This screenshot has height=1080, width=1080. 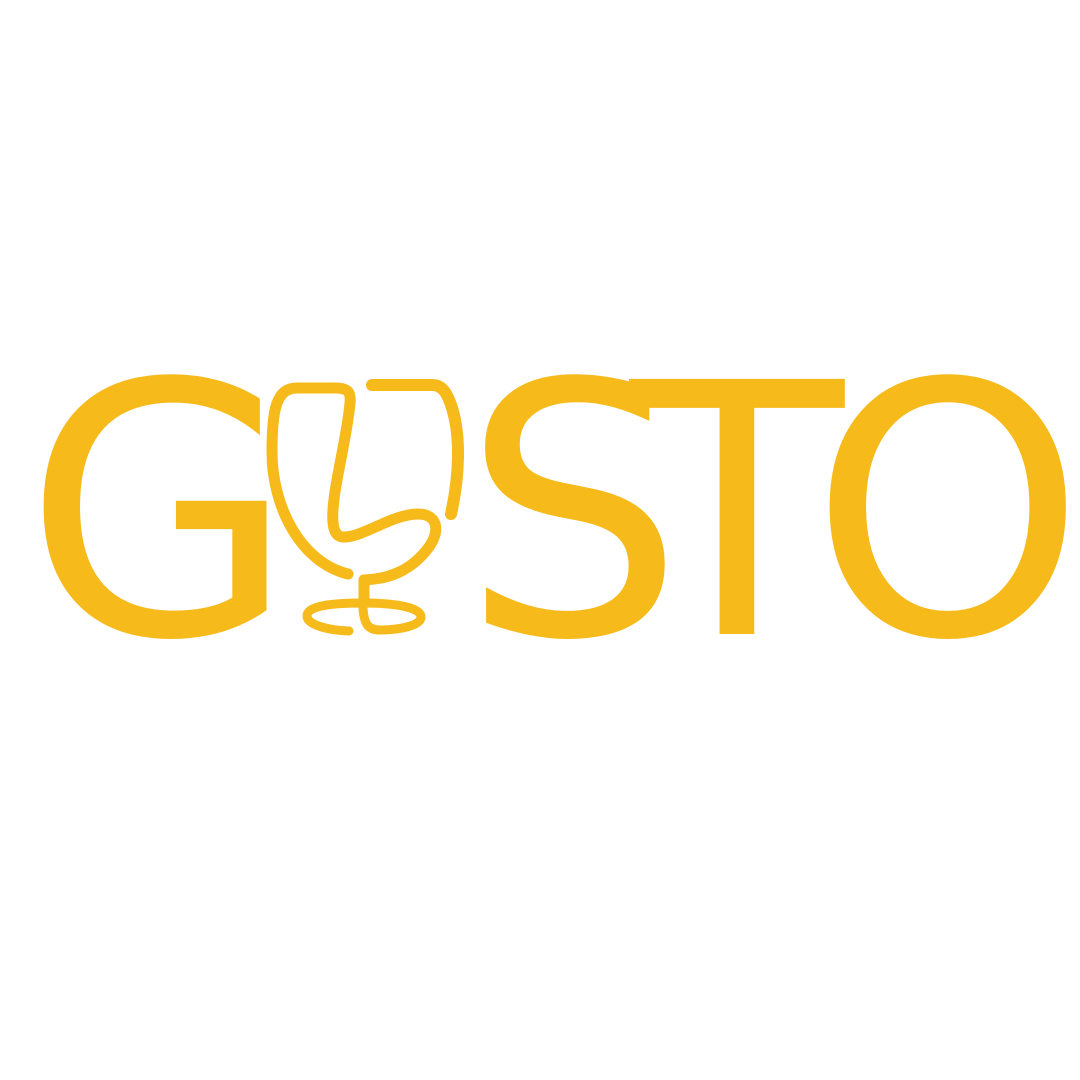 I want to click on wine-glass-base, so click(x=364, y=617).